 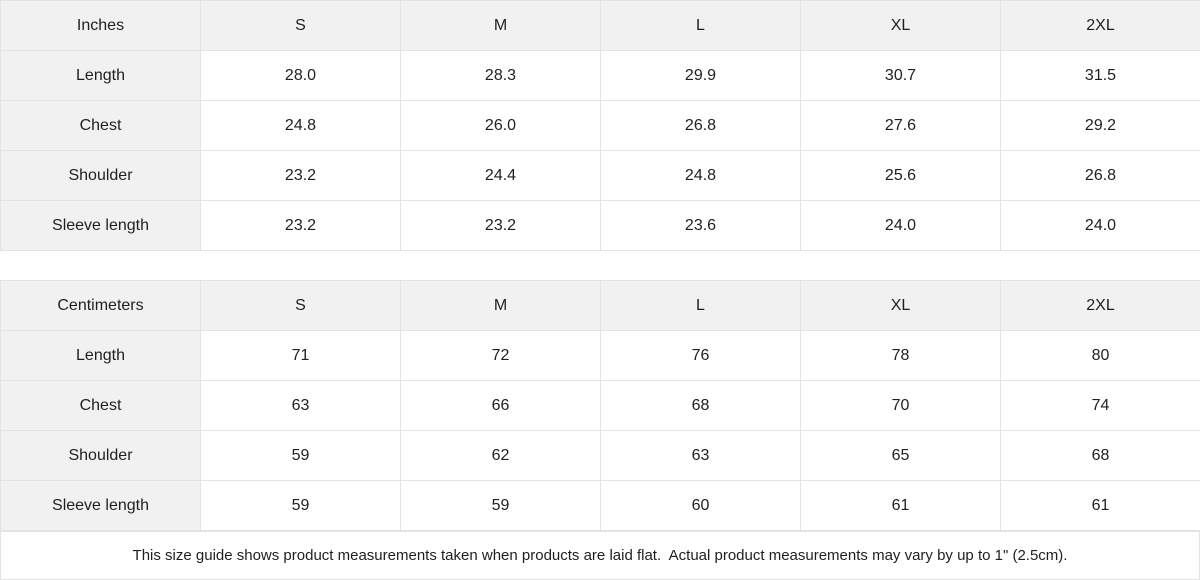 What do you see at coordinates (300, 175) in the screenshot?
I see `cell-shoulder-s: 23.2` at bounding box center [300, 175].